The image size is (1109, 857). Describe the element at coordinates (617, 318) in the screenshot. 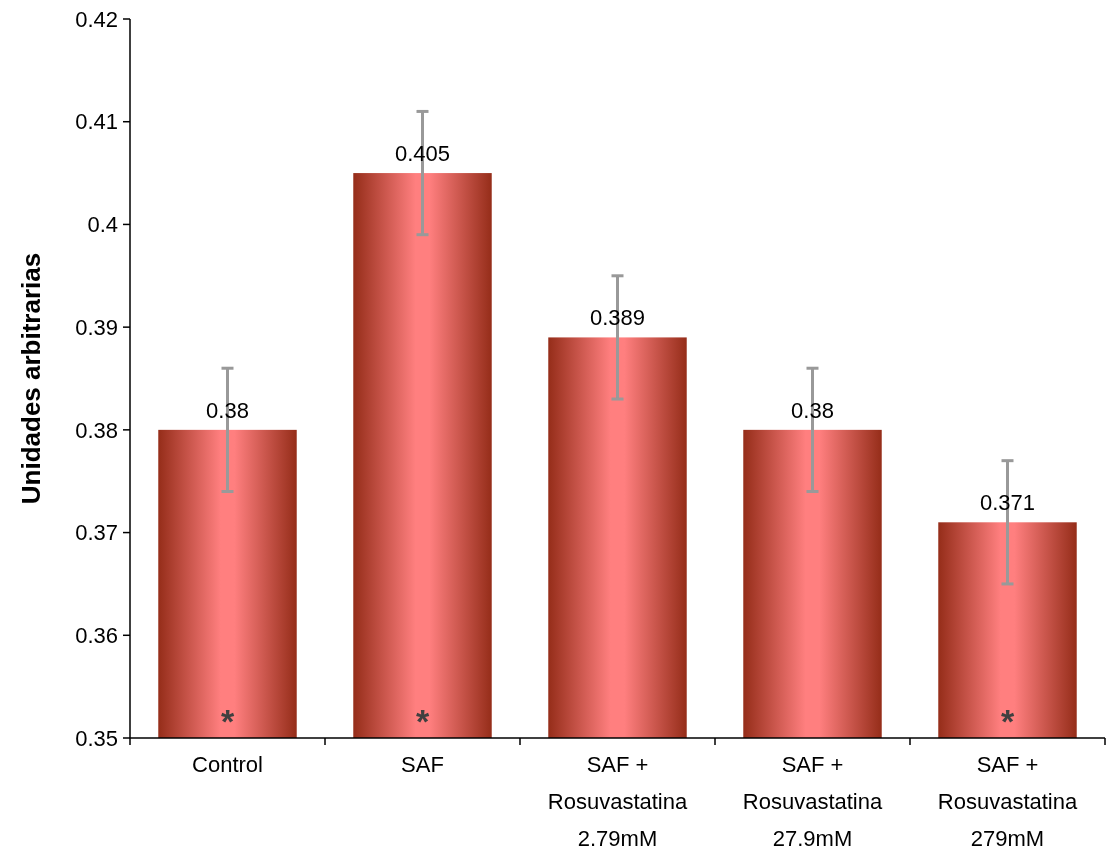

I see `data-label: 0.389` at that location.